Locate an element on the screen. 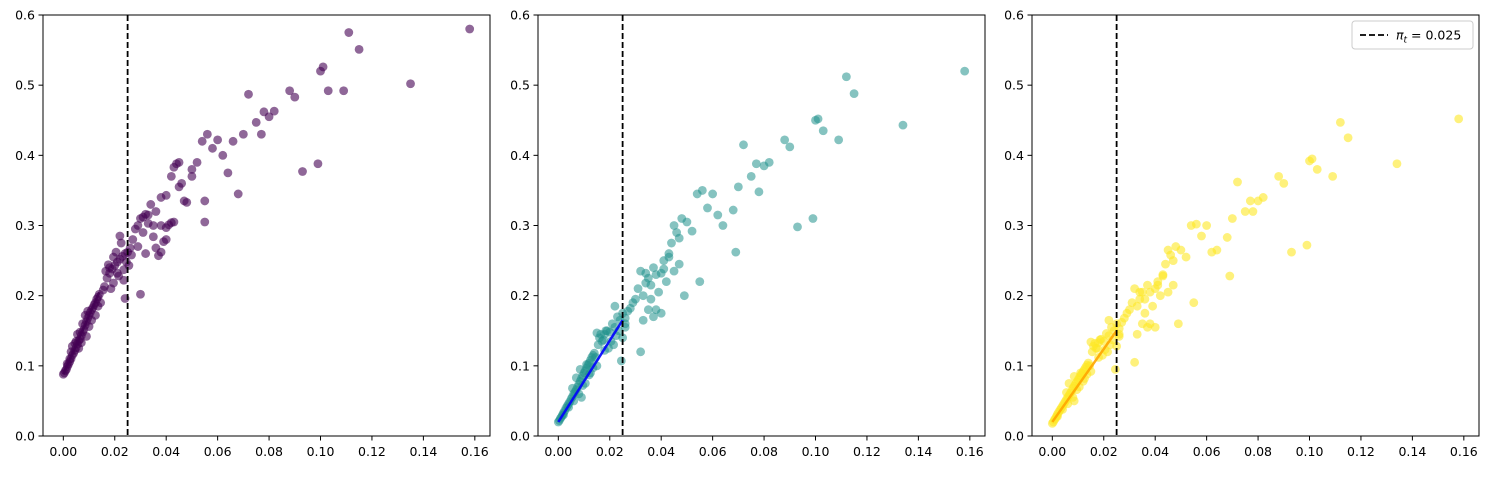 Image resolution: width=1490 pixels, height=489 pixels. y-tick-label: 0.0 is located at coordinates (1014, 436).